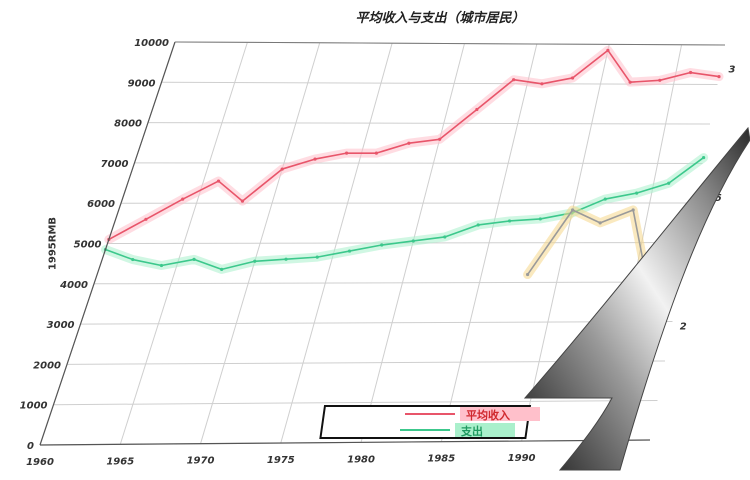 Image resolution: width=750 pixels, height=480 pixels. I want to click on y2-tick-label: 2, so click(683, 326).